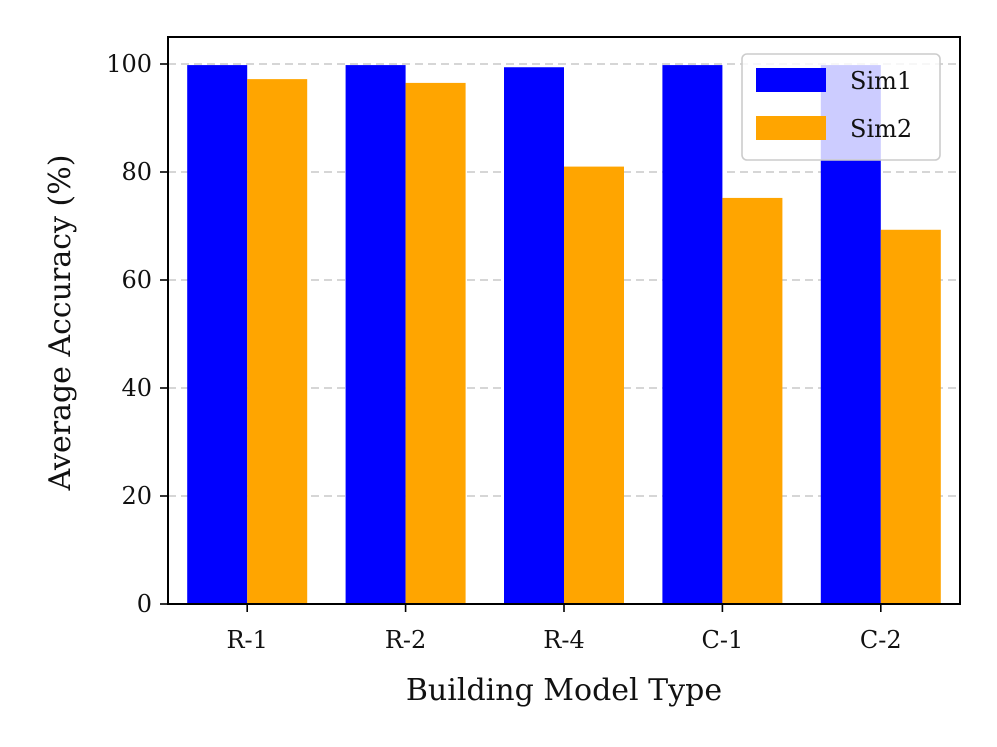  I want to click on x-tick-label: C-2, so click(881, 640).